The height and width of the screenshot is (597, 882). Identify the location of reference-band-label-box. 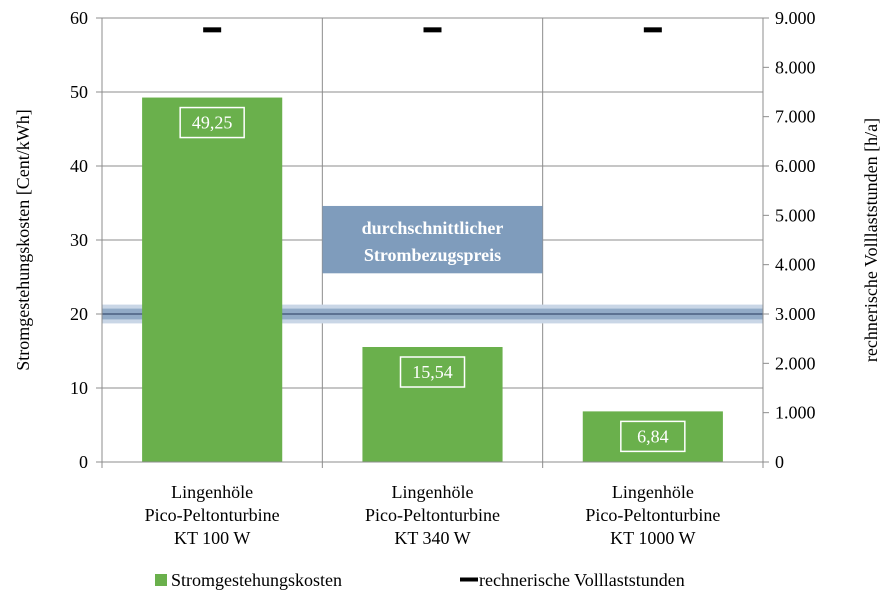
(432, 239).